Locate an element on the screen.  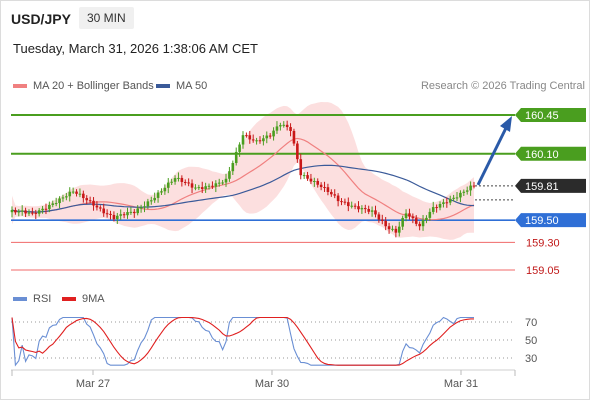
level-label-1: 160.10 is located at coordinates (542, 155).